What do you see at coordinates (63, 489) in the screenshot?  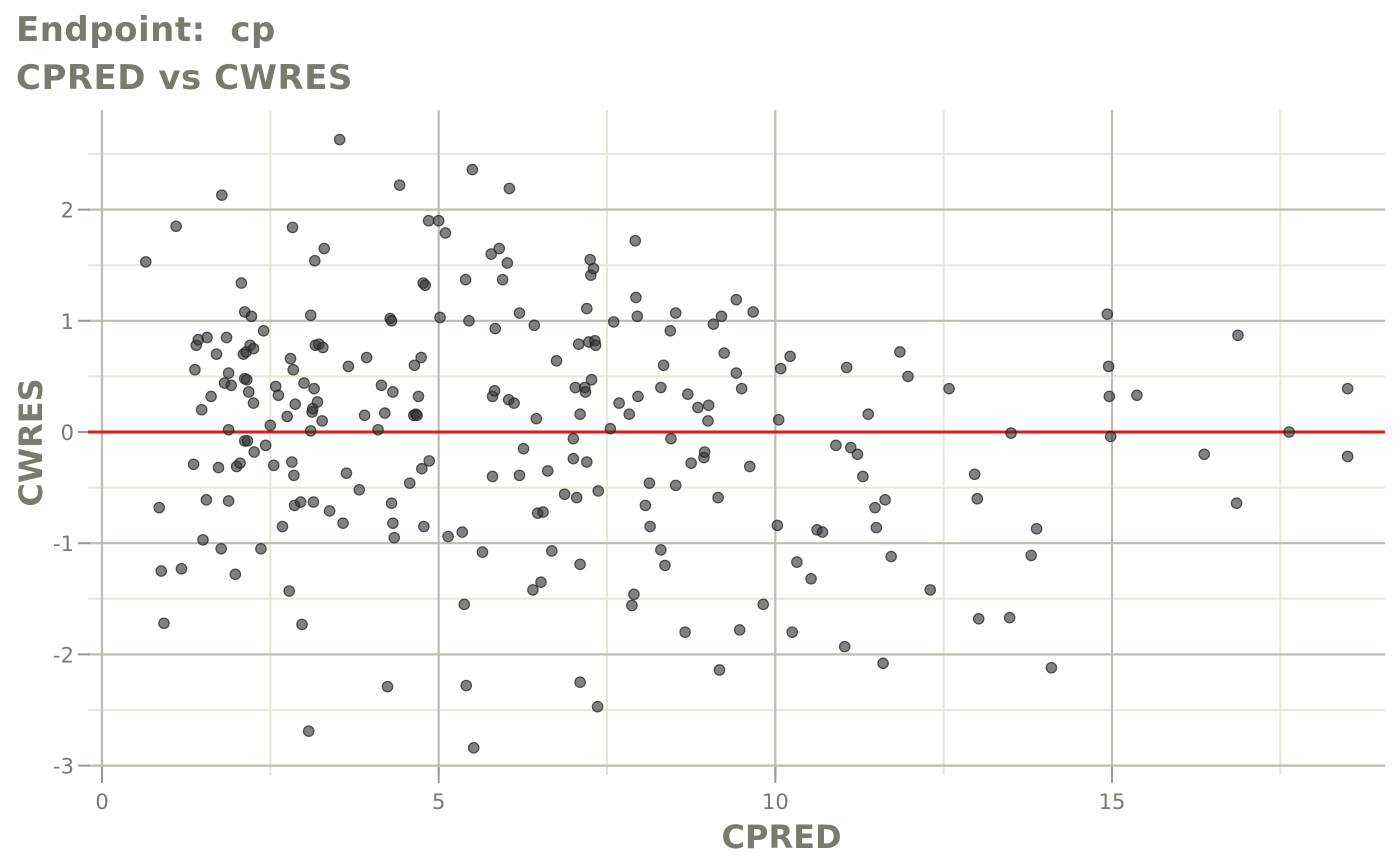 I see `y-axis-tick-labels: -3 -2 -1 0 1 2` at bounding box center [63, 489].